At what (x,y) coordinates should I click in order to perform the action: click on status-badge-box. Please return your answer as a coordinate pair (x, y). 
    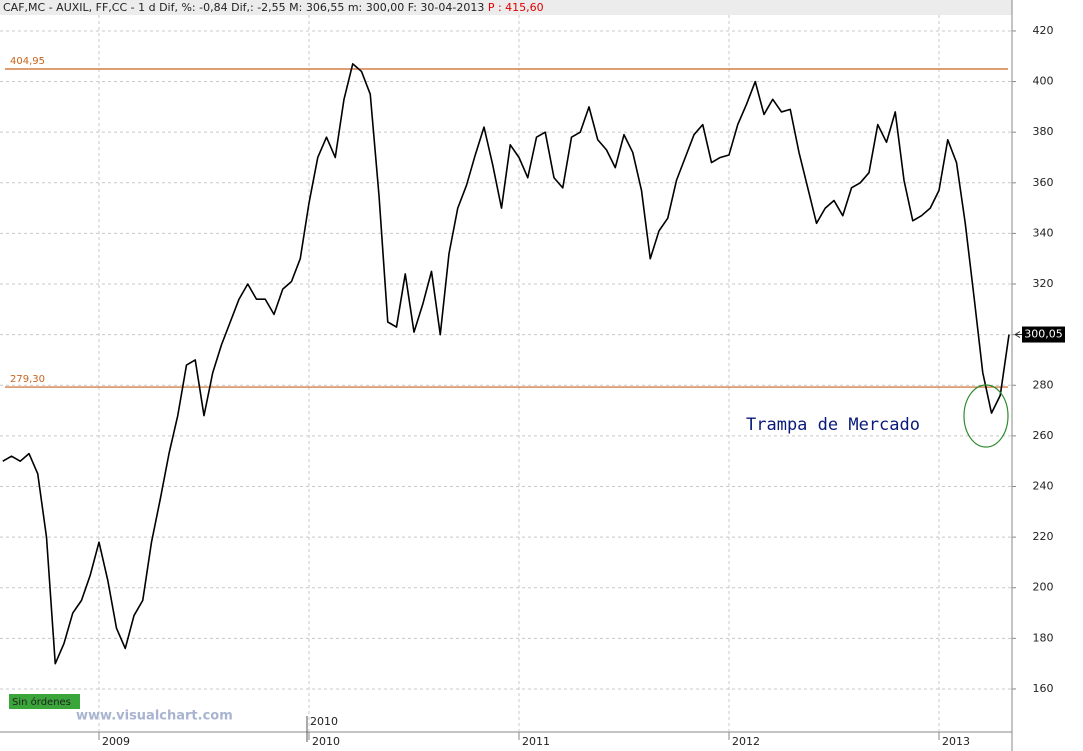
    Looking at the image, I should click on (44, 701).